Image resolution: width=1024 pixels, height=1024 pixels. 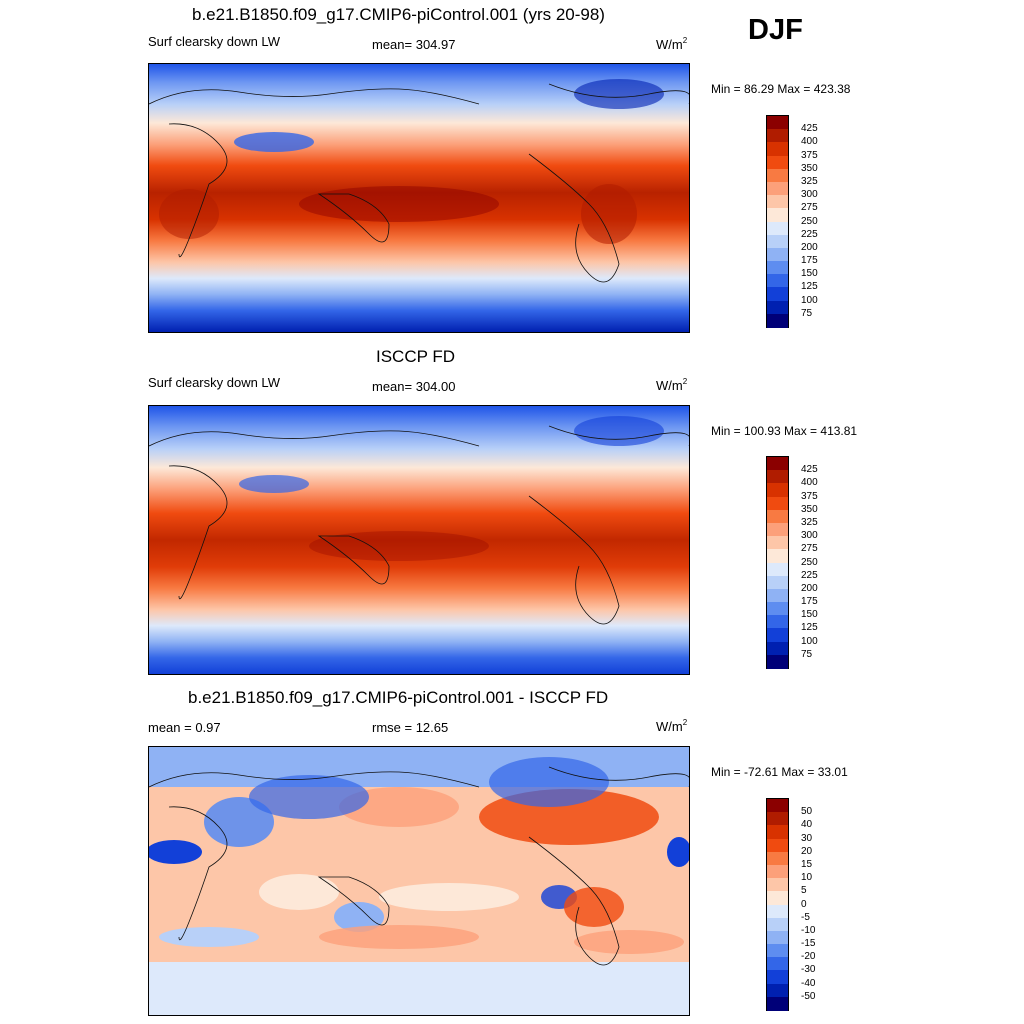 I want to click on colorbar-model, so click(x=777, y=221).